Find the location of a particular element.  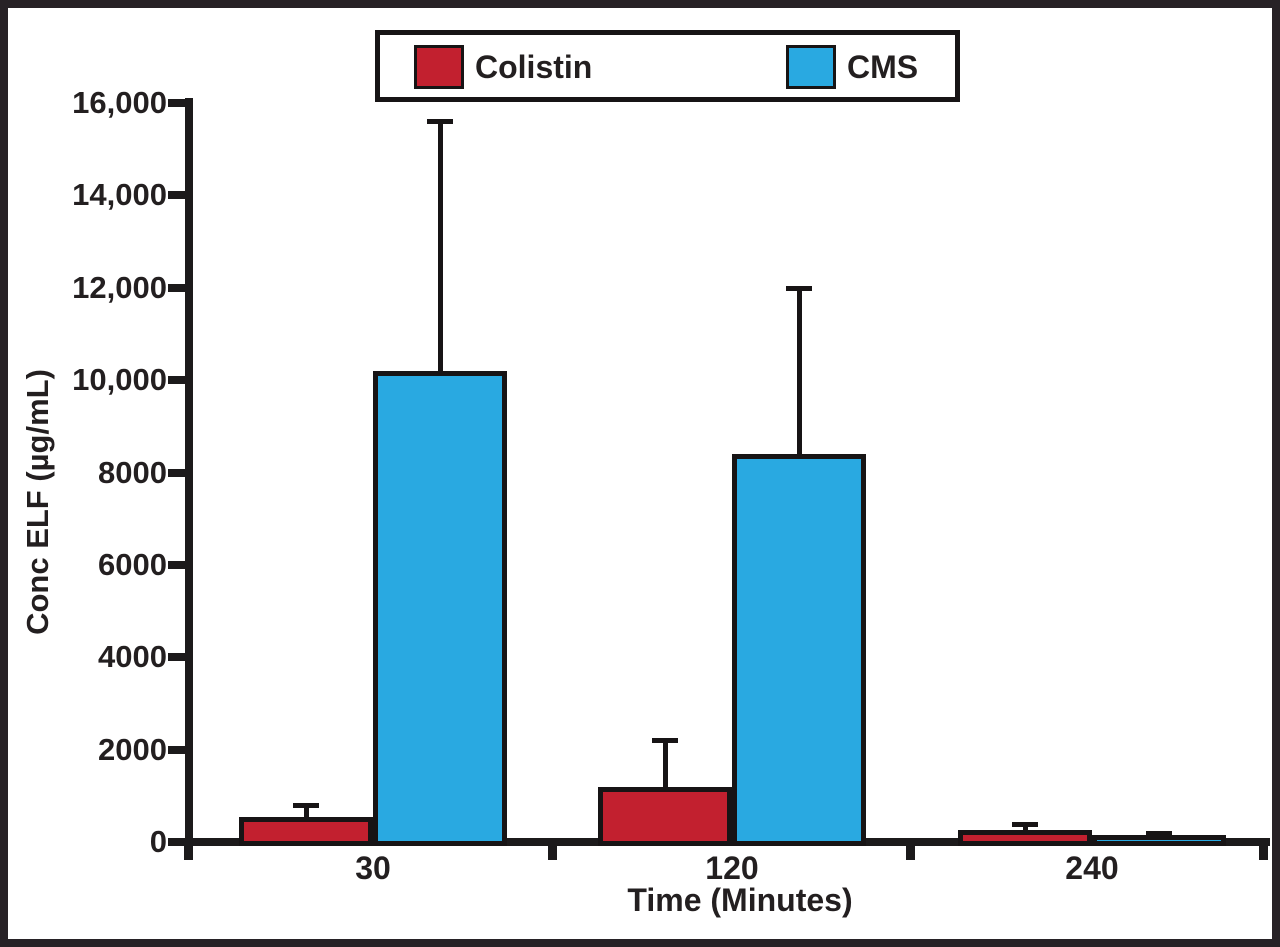

y-tick-label: 8000 is located at coordinates (132, 472).